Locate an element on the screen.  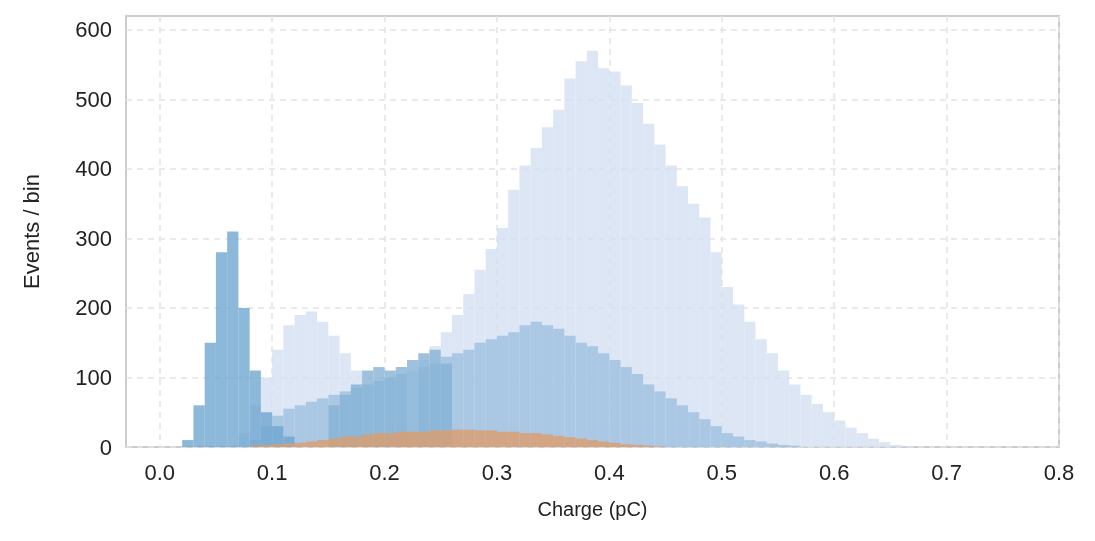
x-tick-label: 0.6 is located at coordinates (834, 472).